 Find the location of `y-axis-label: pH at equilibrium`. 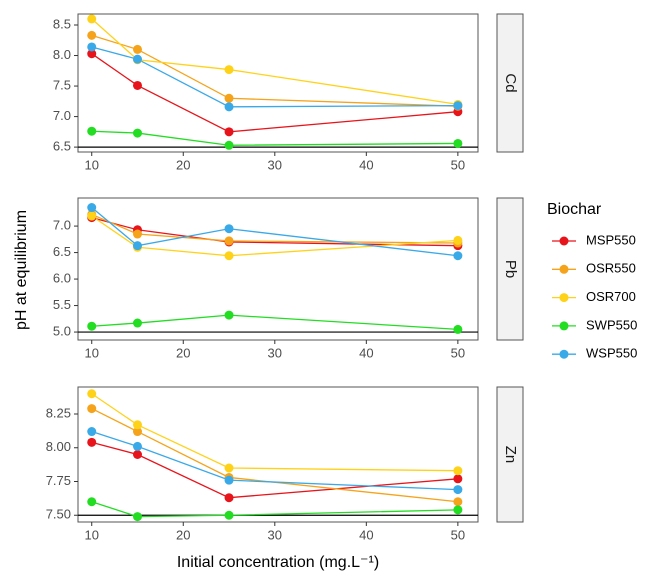

y-axis-label: pH at equilibrium is located at coordinates (21, 270).